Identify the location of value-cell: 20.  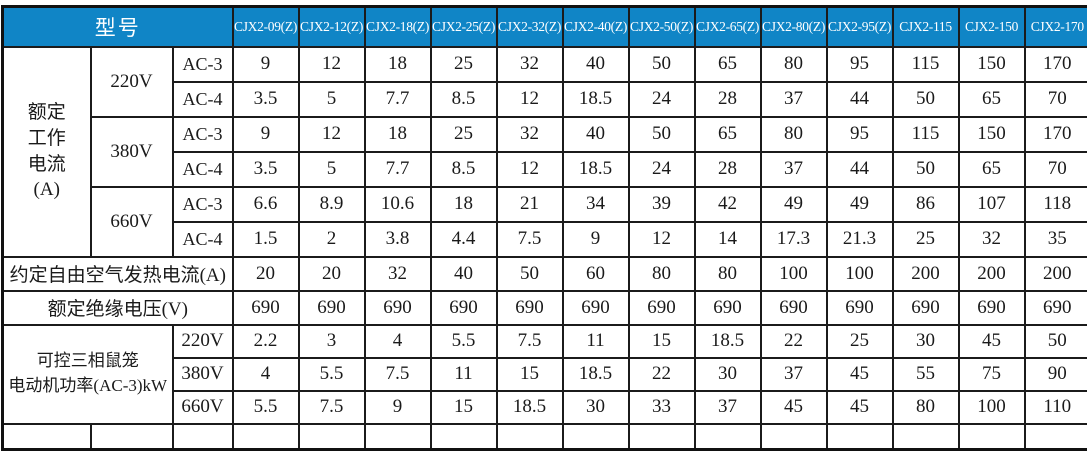
(265, 273).